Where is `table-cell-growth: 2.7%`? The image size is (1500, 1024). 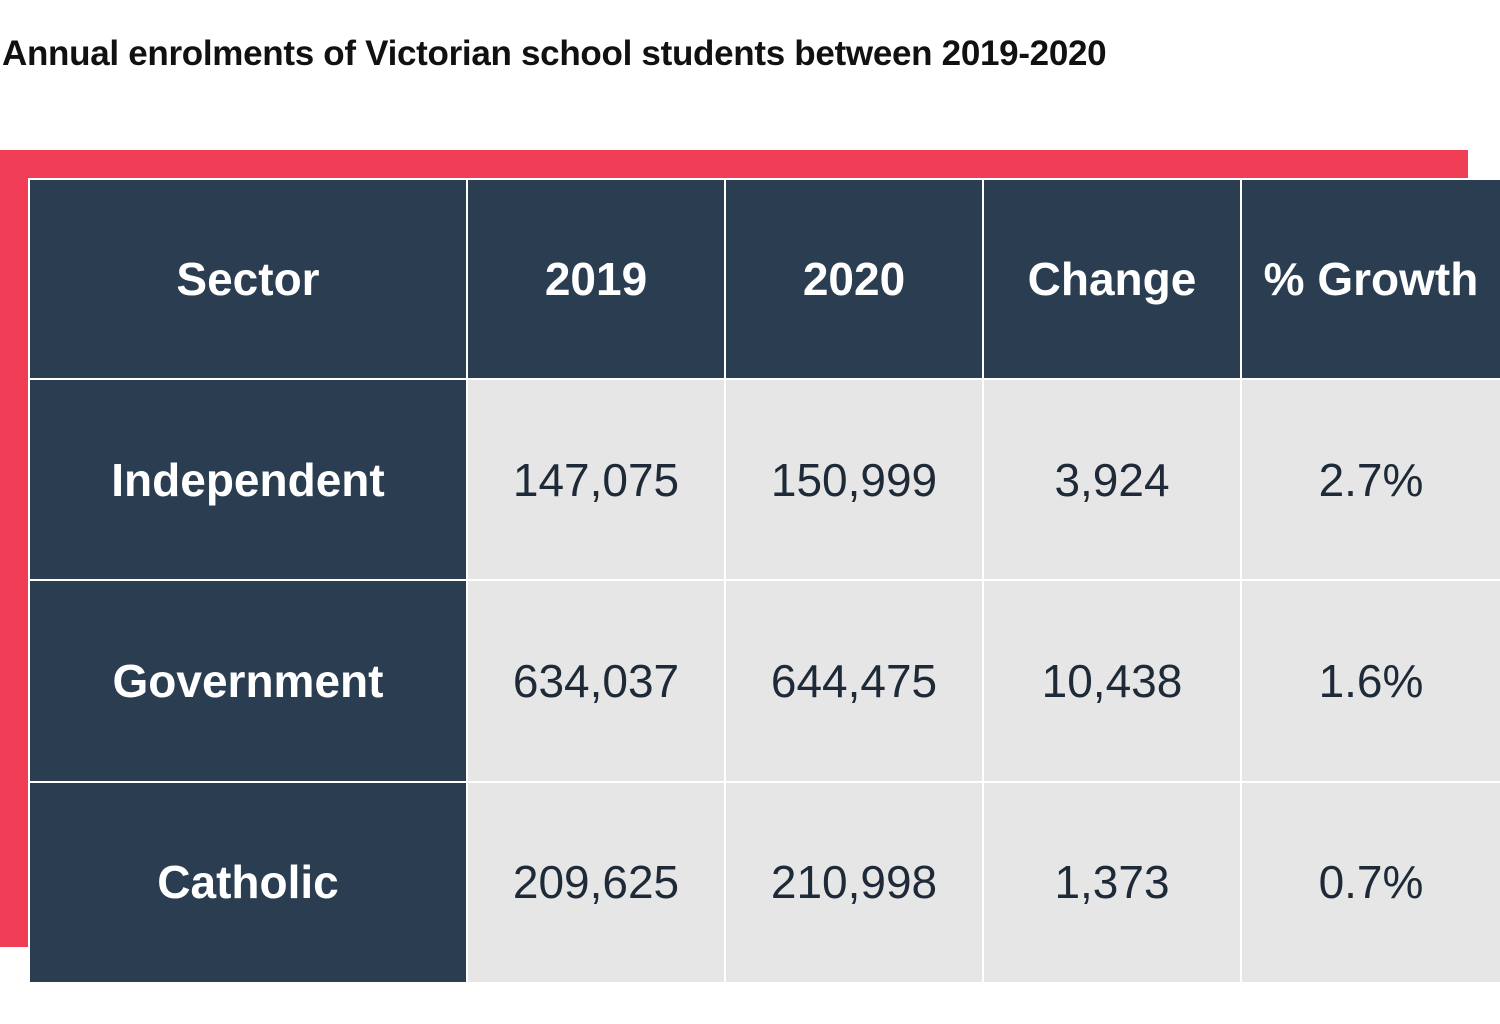 table-cell-growth: 2.7% is located at coordinates (1370, 479).